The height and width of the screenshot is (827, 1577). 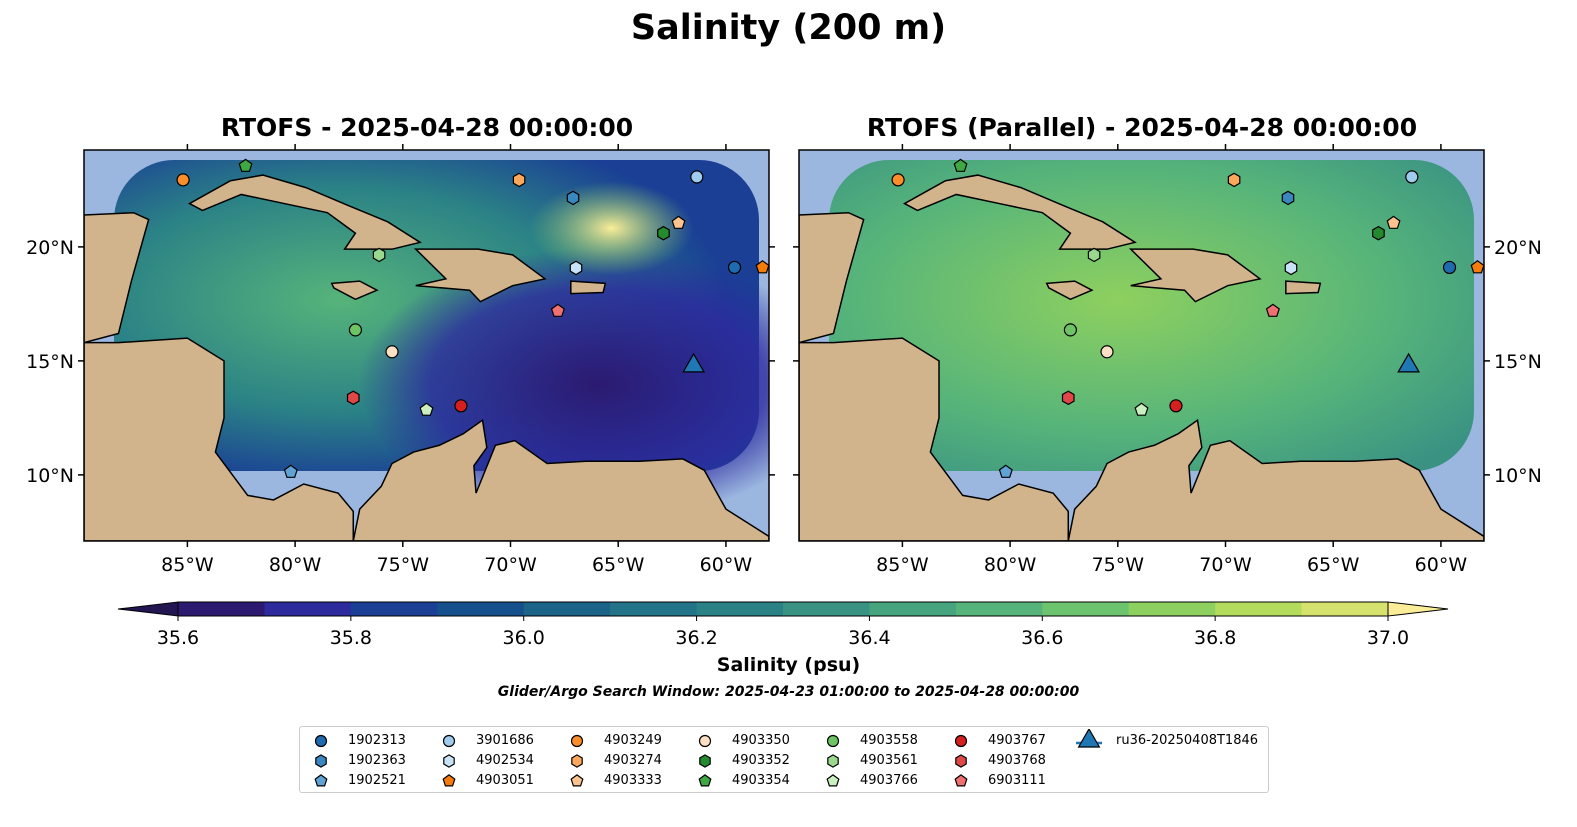 What do you see at coordinates (869, 780) in the screenshot?
I see `legend-item: 4903766` at bounding box center [869, 780].